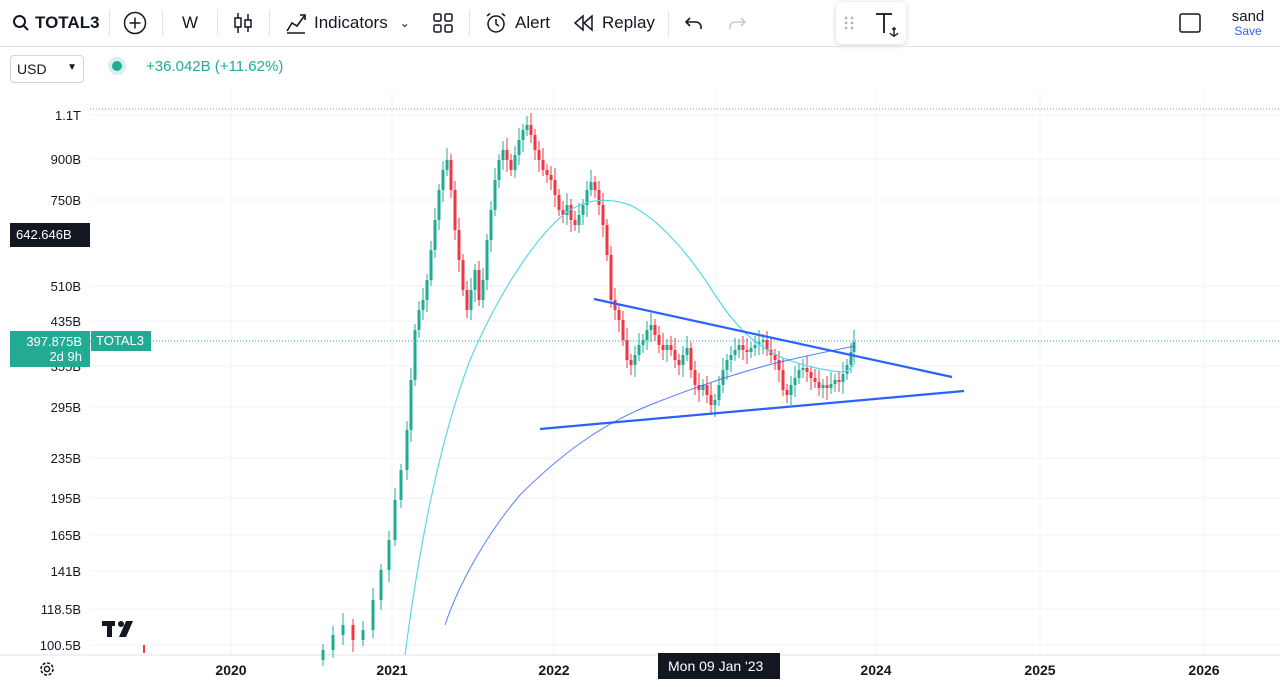 The image size is (1280, 687). What do you see at coordinates (230, 670) in the screenshot?
I see `time-tick-label: 2020` at bounding box center [230, 670].